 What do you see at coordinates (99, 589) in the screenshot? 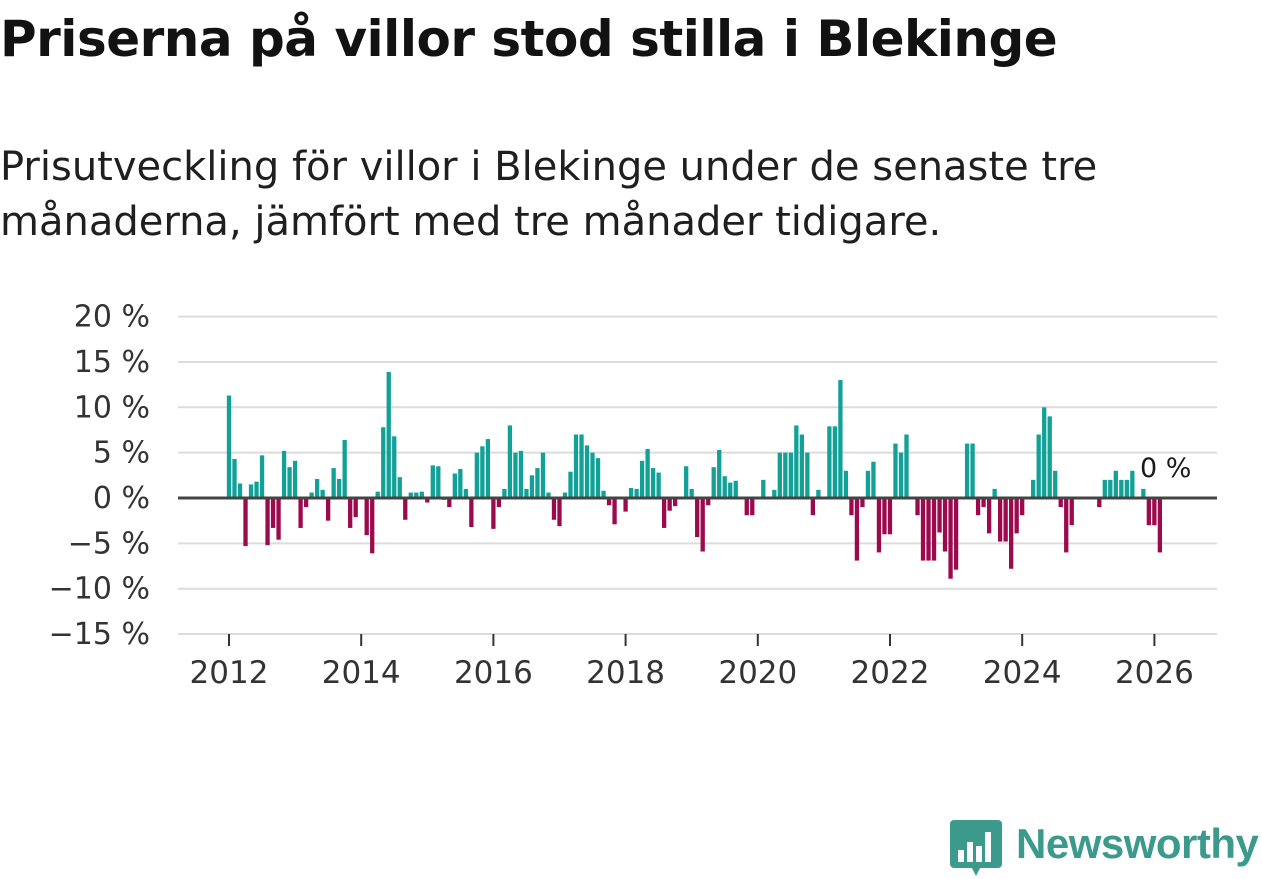
I see `y-tick-label: −10 %` at bounding box center [99, 589].